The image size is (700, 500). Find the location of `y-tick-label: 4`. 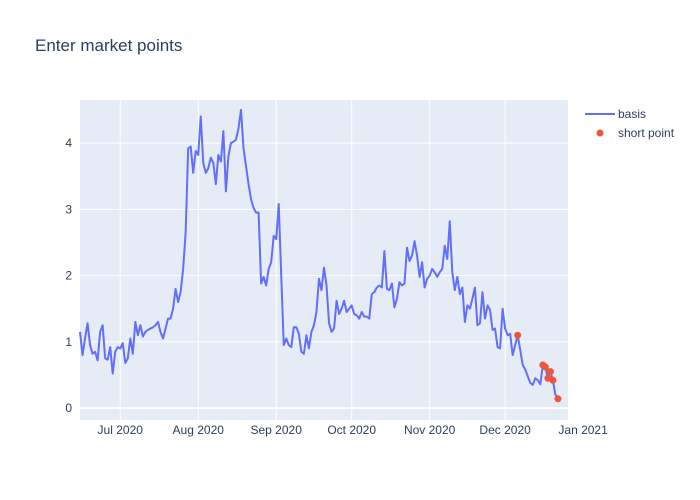

y-tick-label: 4 is located at coordinates (68, 143).